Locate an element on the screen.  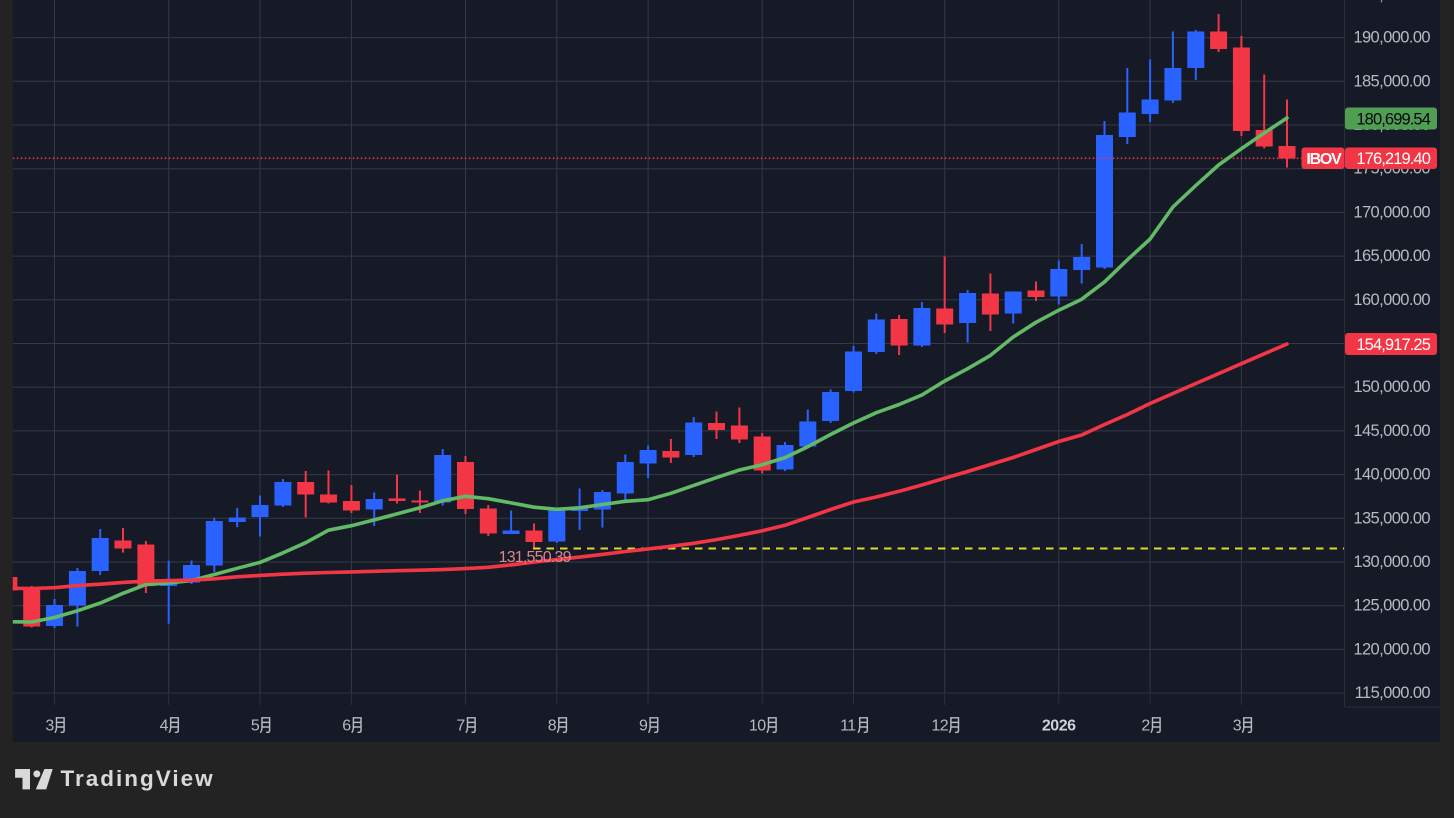
svg-text: 154,917.25 is located at coordinates (1393, 345).